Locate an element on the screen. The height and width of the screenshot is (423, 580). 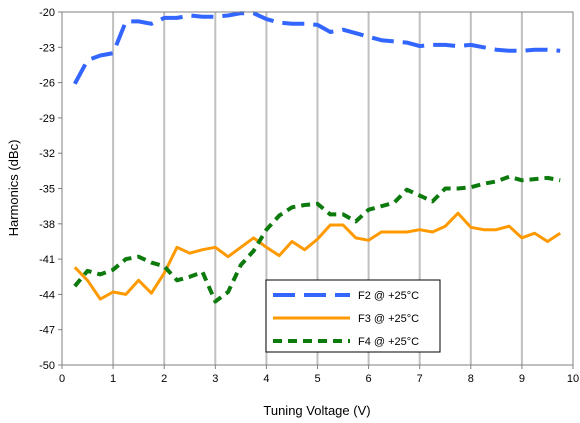
y-tick-label: -38 is located at coordinates (47, 225).